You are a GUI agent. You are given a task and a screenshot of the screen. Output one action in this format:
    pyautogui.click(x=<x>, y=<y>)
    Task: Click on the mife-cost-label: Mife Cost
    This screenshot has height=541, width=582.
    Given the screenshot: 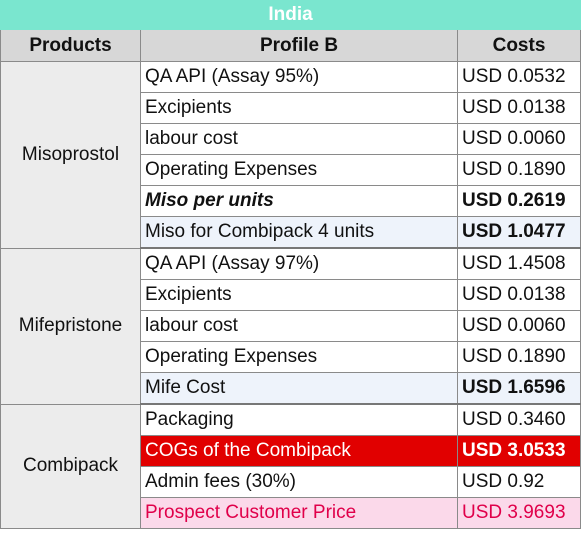 What is the action you would take?
    pyautogui.click(x=299, y=388)
    